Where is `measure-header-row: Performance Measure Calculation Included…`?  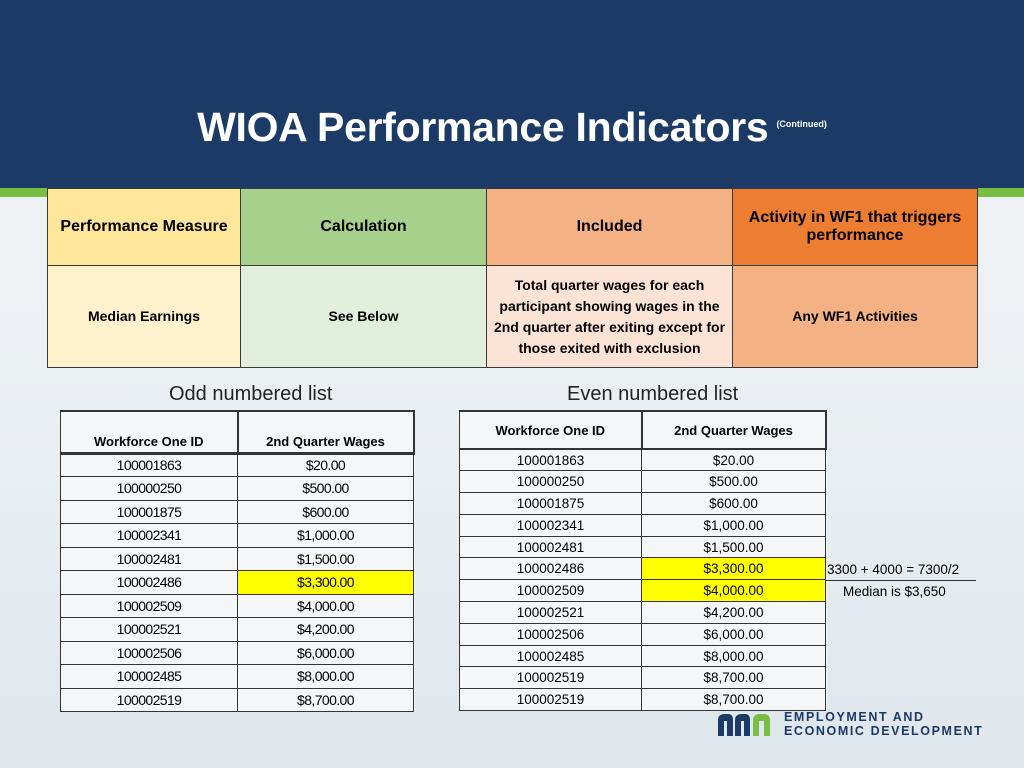 measure-header-row: Performance Measure Calculation Included… is located at coordinates (512, 227).